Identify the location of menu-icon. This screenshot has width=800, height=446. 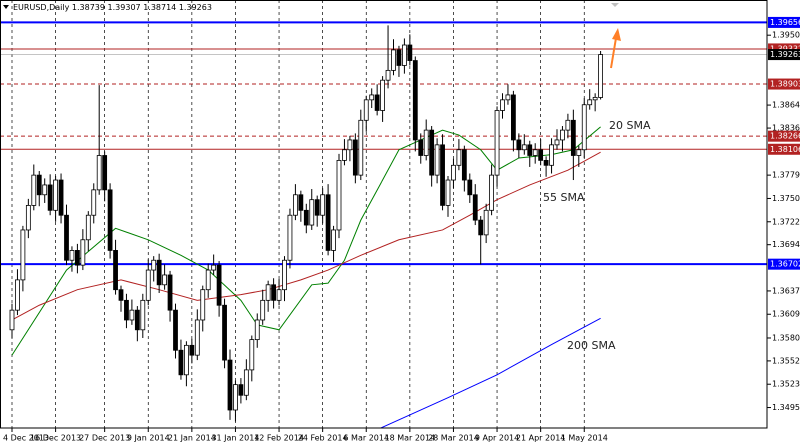
(6, 7).